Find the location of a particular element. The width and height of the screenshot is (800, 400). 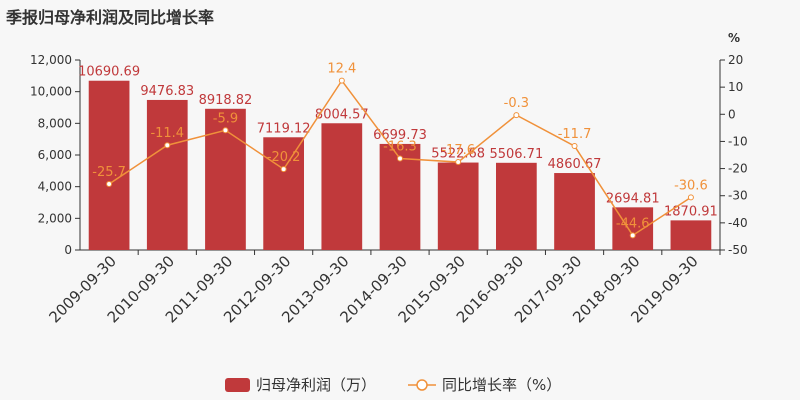

right-axis-unit: % is located at coordinates (734, 38).